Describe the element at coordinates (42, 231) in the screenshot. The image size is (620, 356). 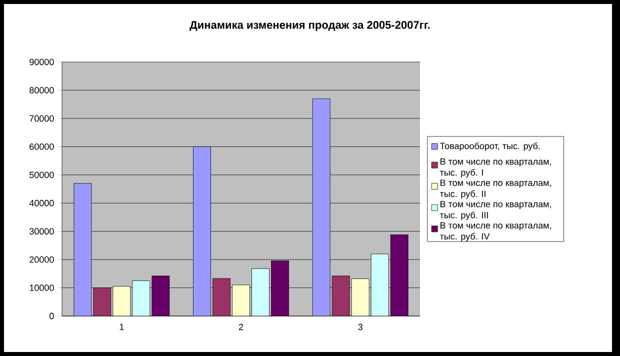
I see `y-tick-label: 30000` at that location.